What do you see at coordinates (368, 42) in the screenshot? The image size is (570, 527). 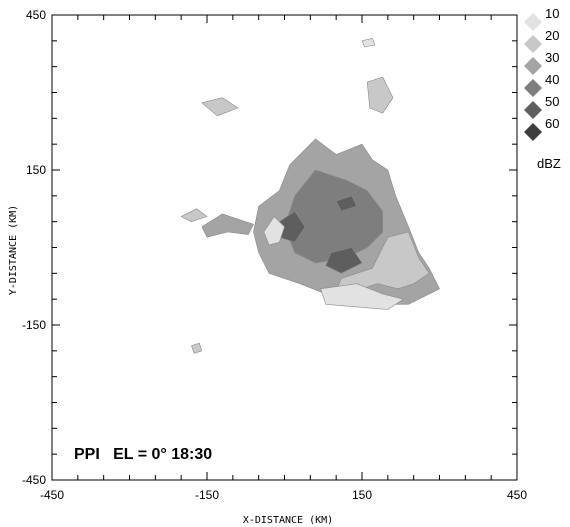 I see `echo-north-east-speck` at bounding box center [368, 42].